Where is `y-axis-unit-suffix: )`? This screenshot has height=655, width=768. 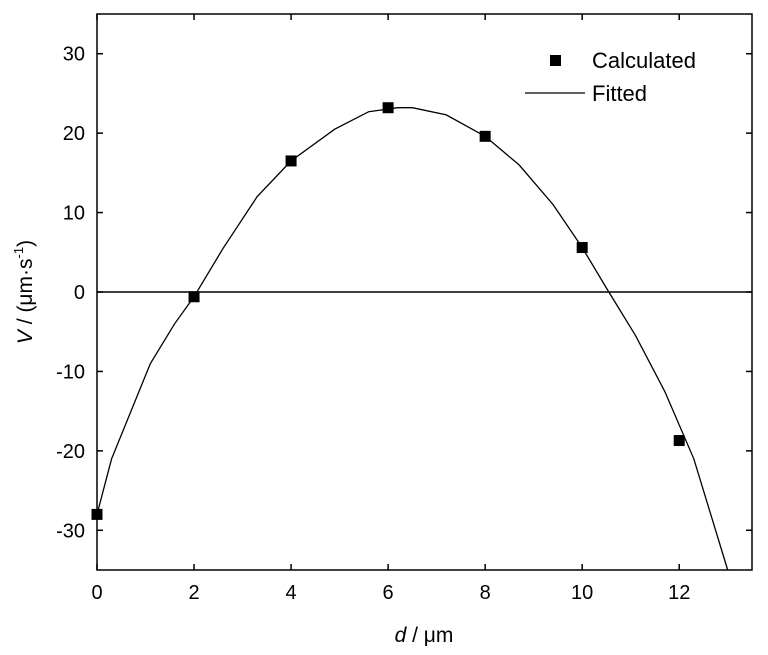 y-axis-unit-suffix: ) is located at coordinates (25, 243).